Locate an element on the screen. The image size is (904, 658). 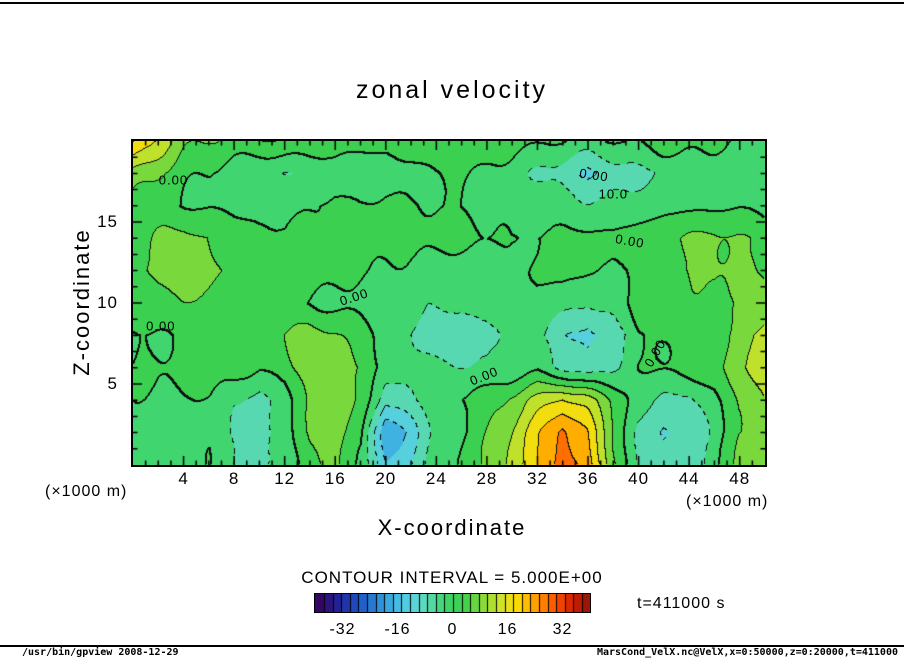
x-tick-labels: 4 8 12 16 20 24 28 32 36 40 44 48 is located at coordinates (449, 480).